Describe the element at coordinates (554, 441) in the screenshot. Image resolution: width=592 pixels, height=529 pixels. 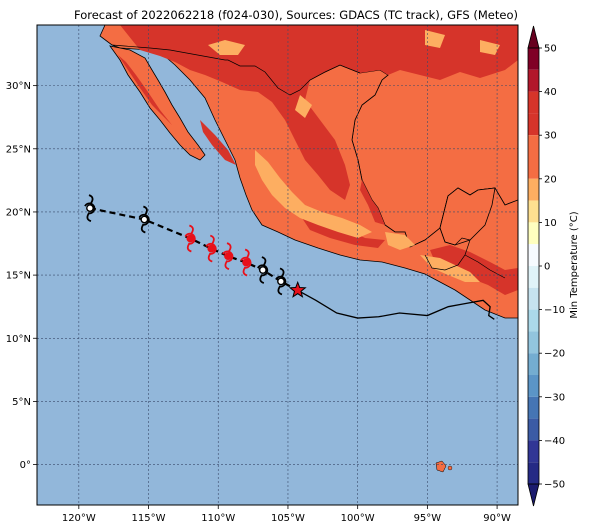
I see `colorbar-tick-label: −40` at that location.